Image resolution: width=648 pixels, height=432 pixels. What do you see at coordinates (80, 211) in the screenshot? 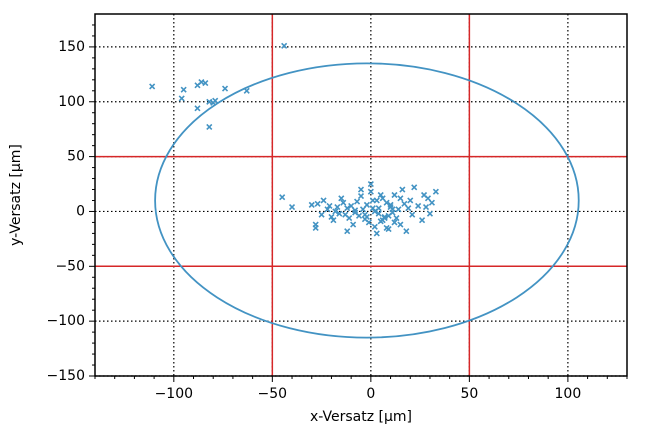
I see `y-tick-label: 0` at bounding box center [80, 211].